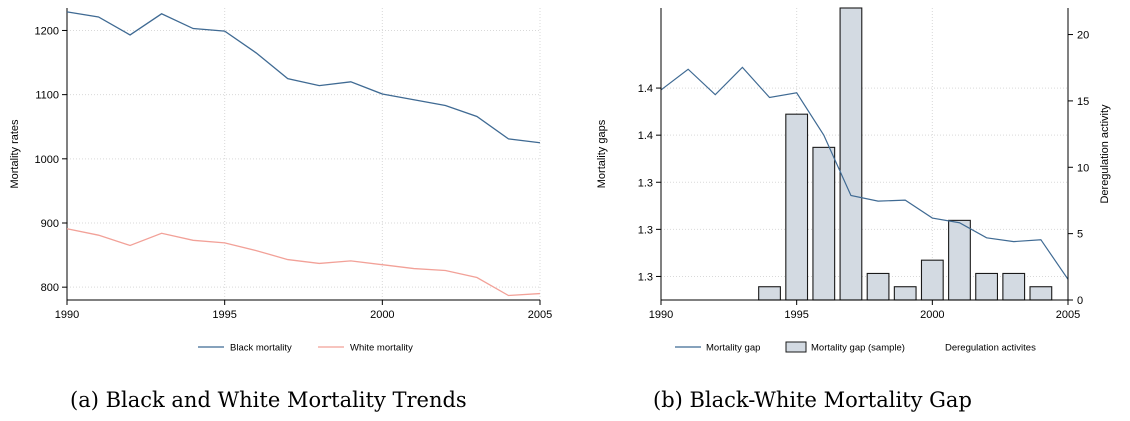 The height and width of the screenshot is (421, 1130). Describe the element at coordinates (381, 348) in the screenshot. I see `legend-label-white: White mortality` at that location.